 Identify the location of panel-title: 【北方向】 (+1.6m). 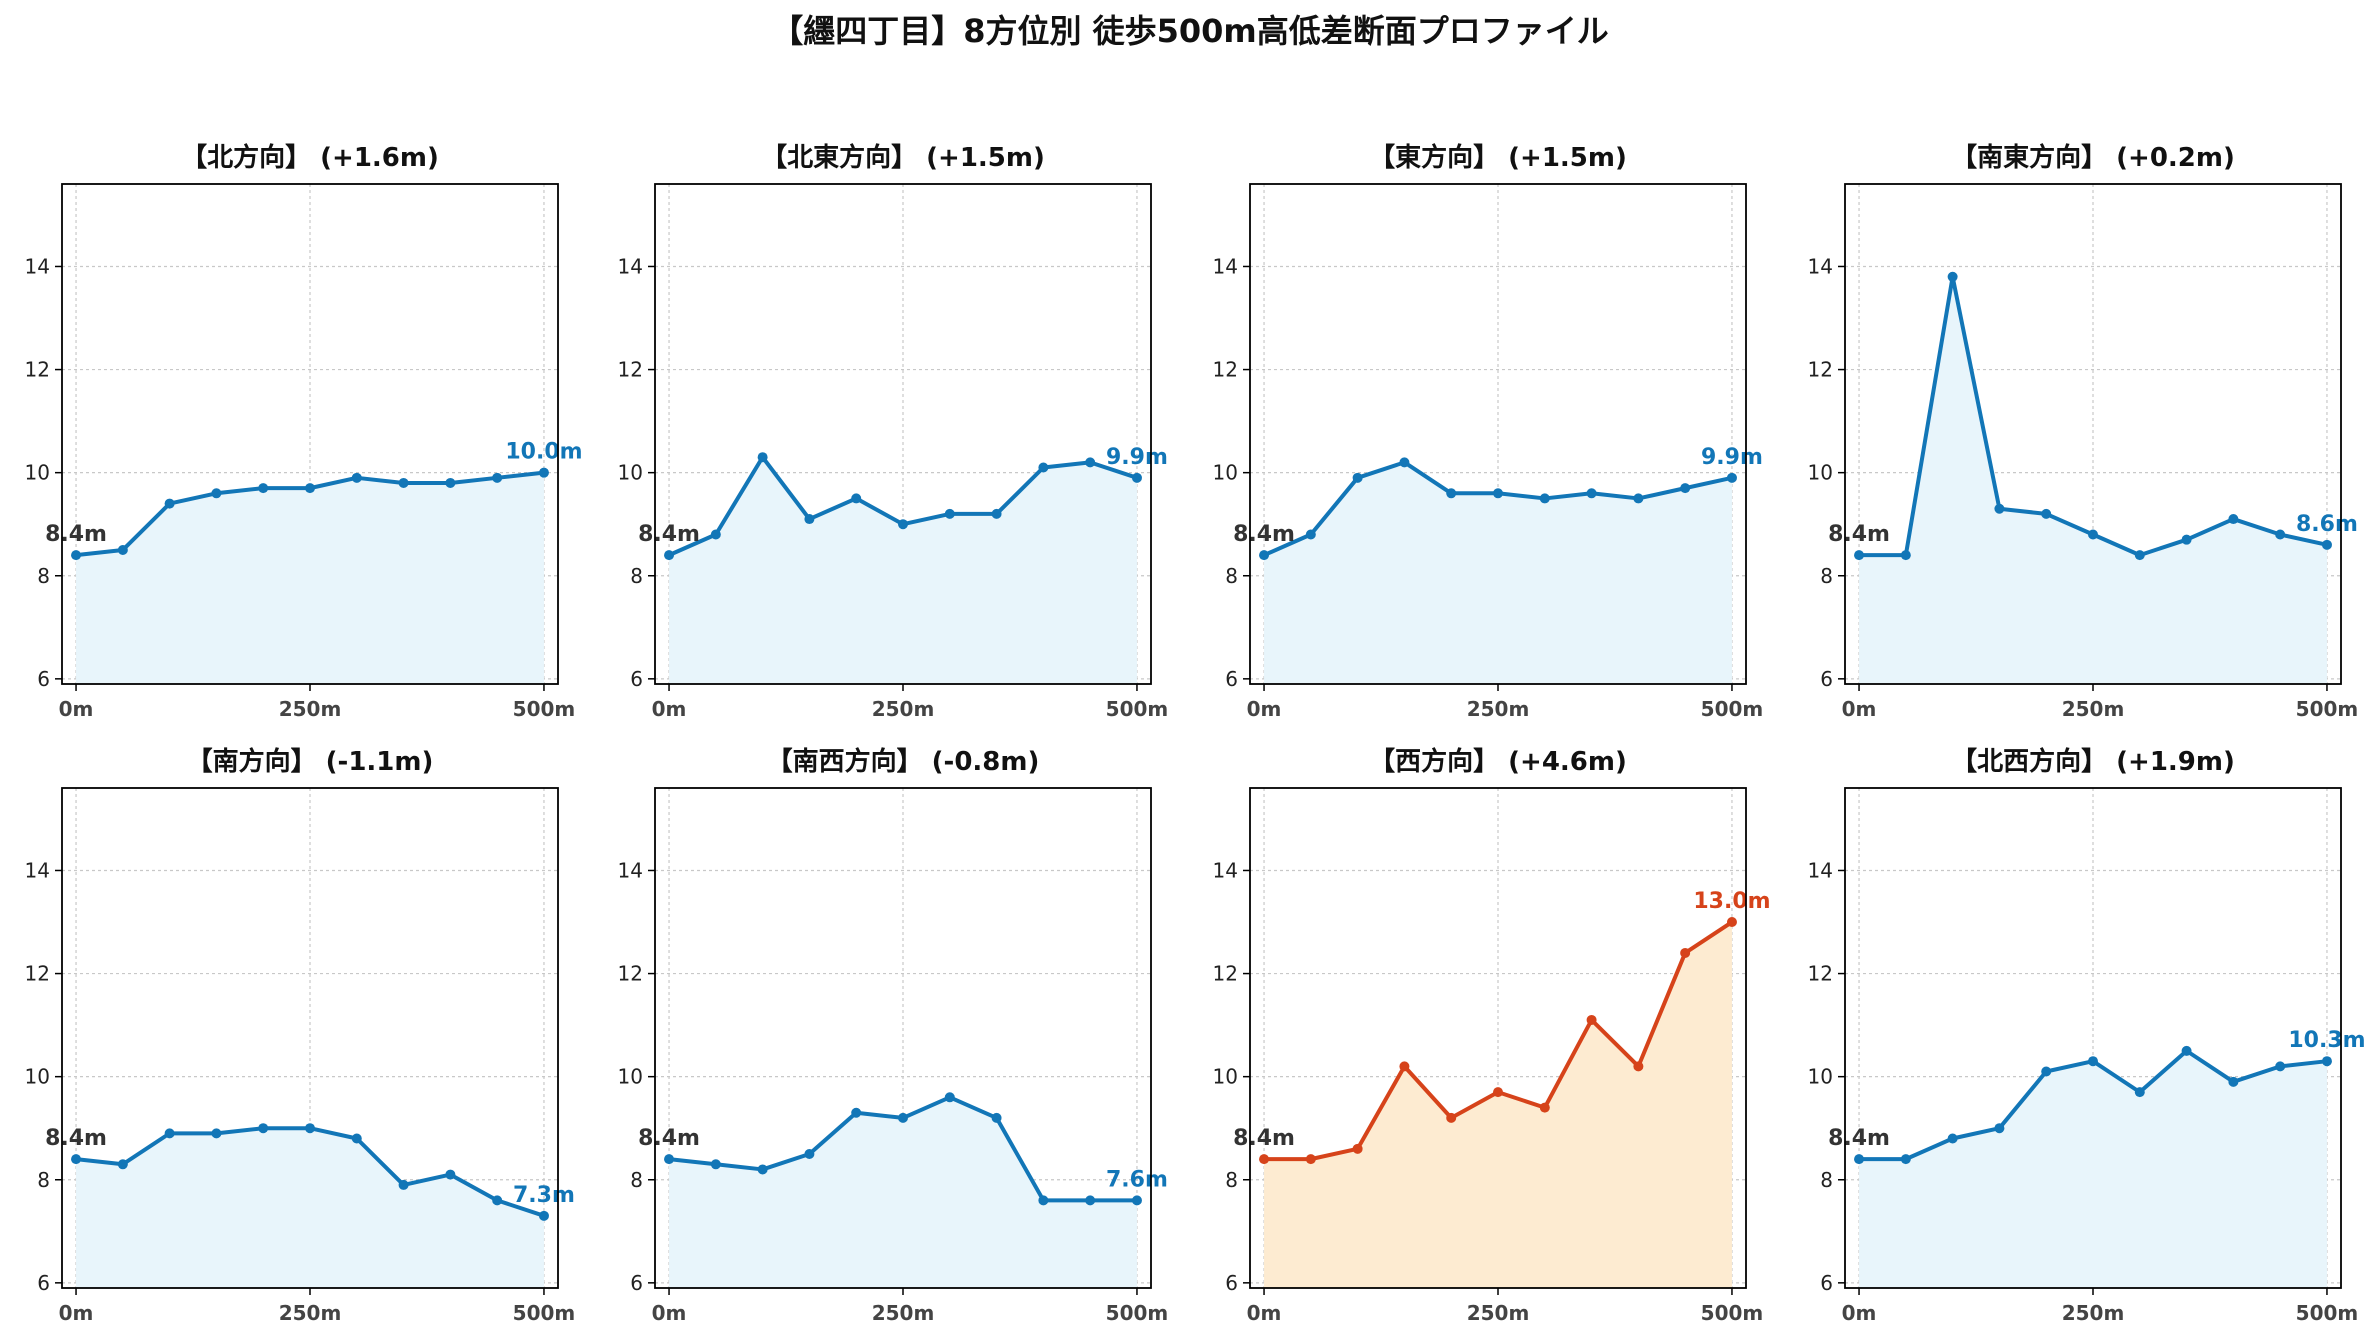
(310, 157).